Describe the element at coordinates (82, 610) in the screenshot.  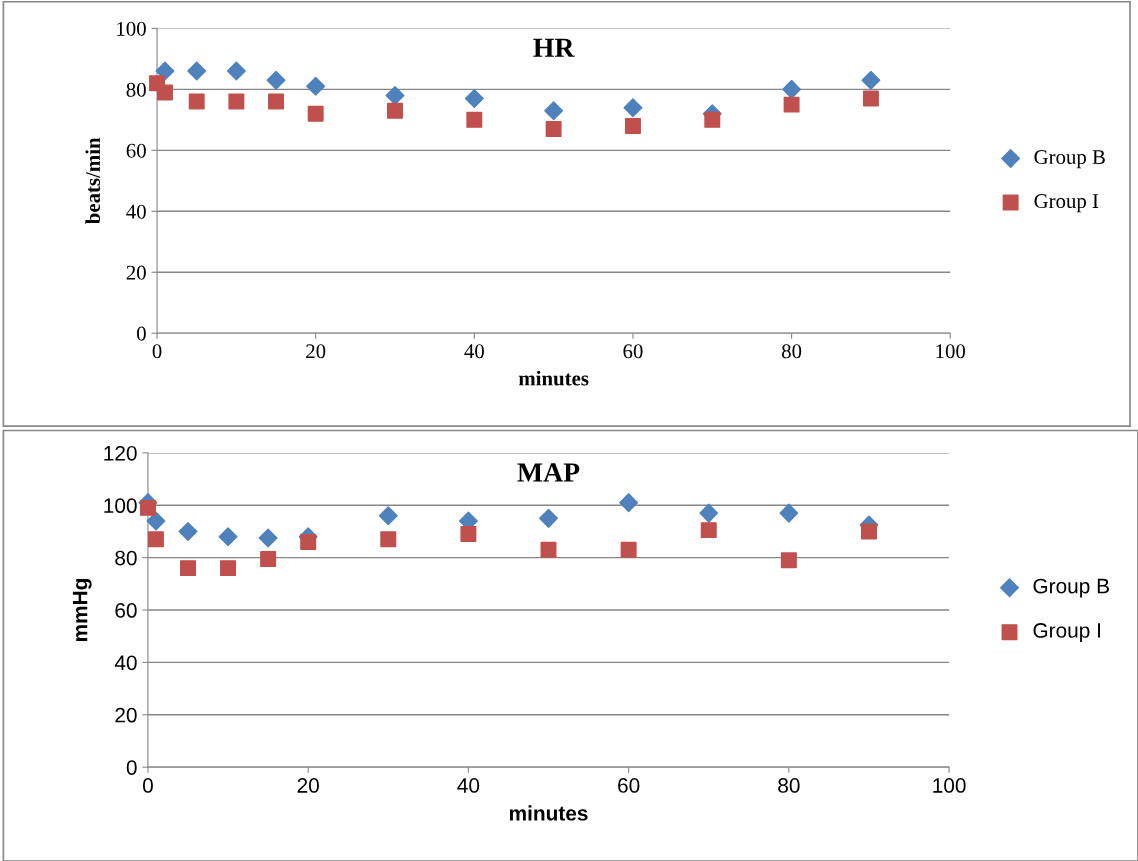
I see `y-axis-title: mmHg` at that location.